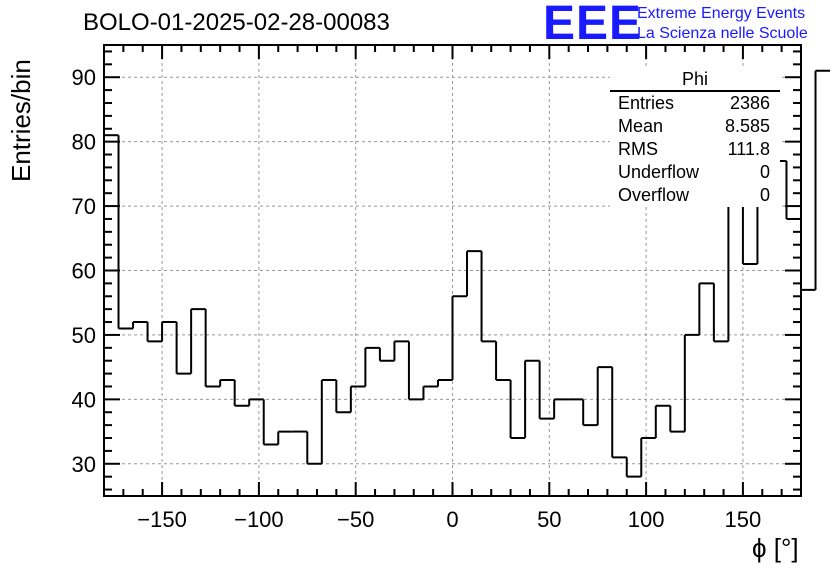  What do you see at coordinates (654, 195) in the screenshot?
I see `stats-key: Overflow` at bounding box center [654, 195].